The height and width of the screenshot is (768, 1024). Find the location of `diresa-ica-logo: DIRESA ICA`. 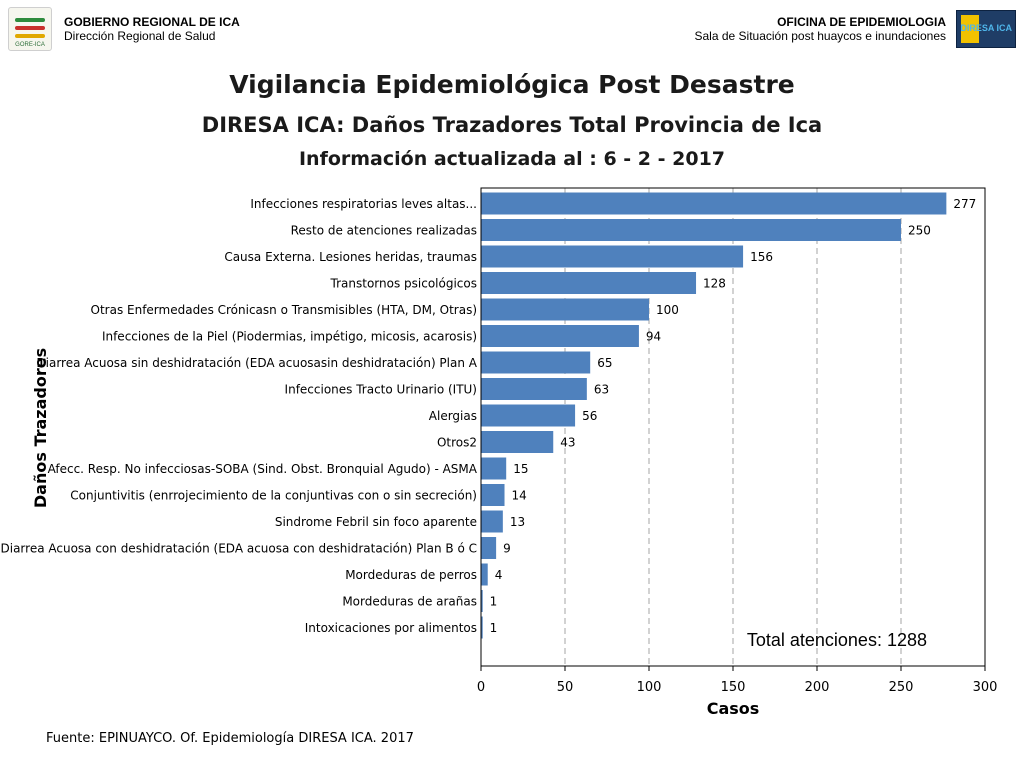

diresa-ica-logo: DIRESA ICA is located at coordinates (986, 29).